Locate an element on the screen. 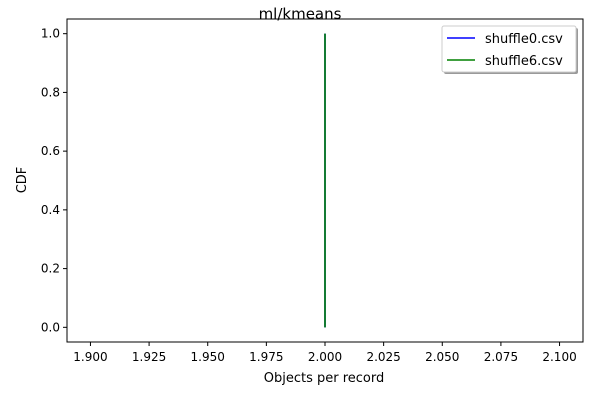 The image size is (600, 400). y-tick-label: 0.2 is located at coordinates (50, 269).